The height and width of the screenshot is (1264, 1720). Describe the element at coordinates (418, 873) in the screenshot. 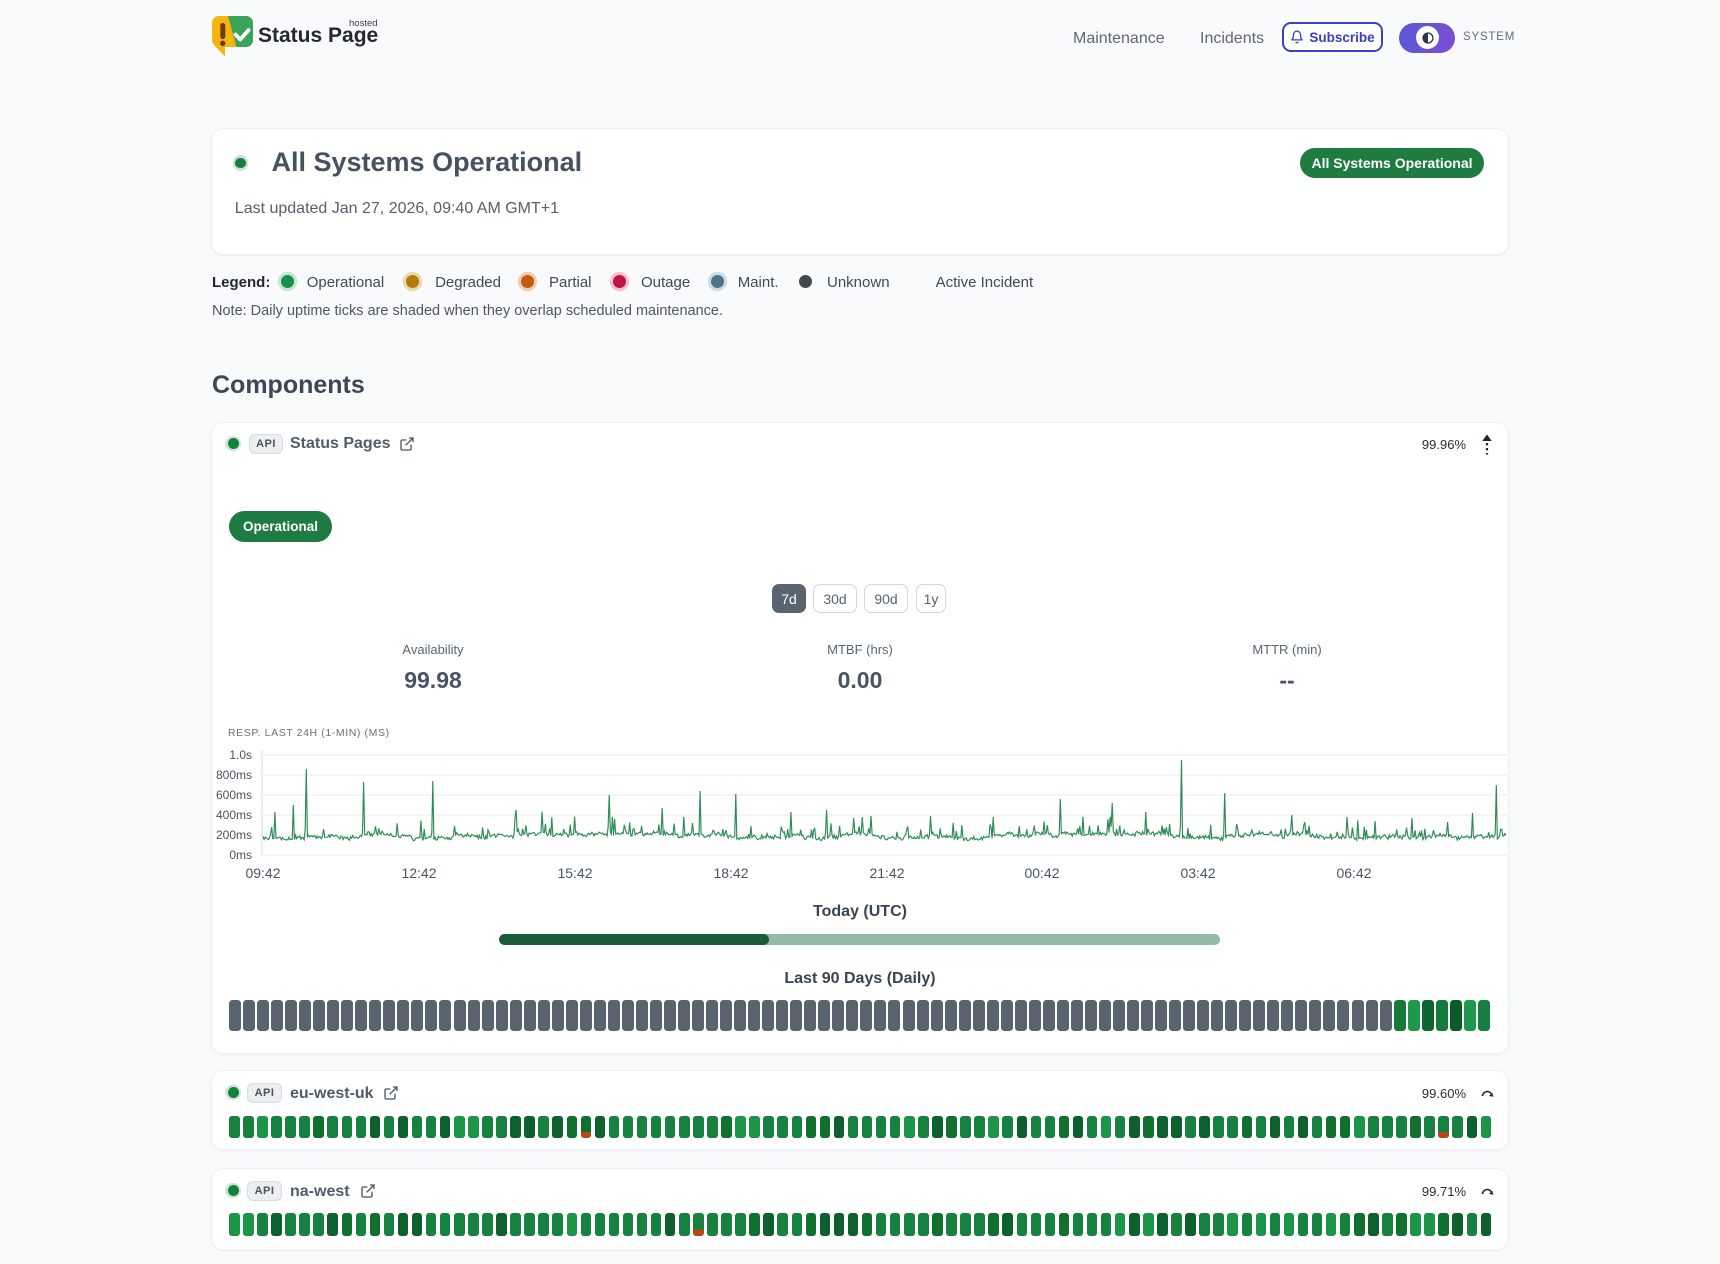

I see `svg-text: 12:42` at that location.